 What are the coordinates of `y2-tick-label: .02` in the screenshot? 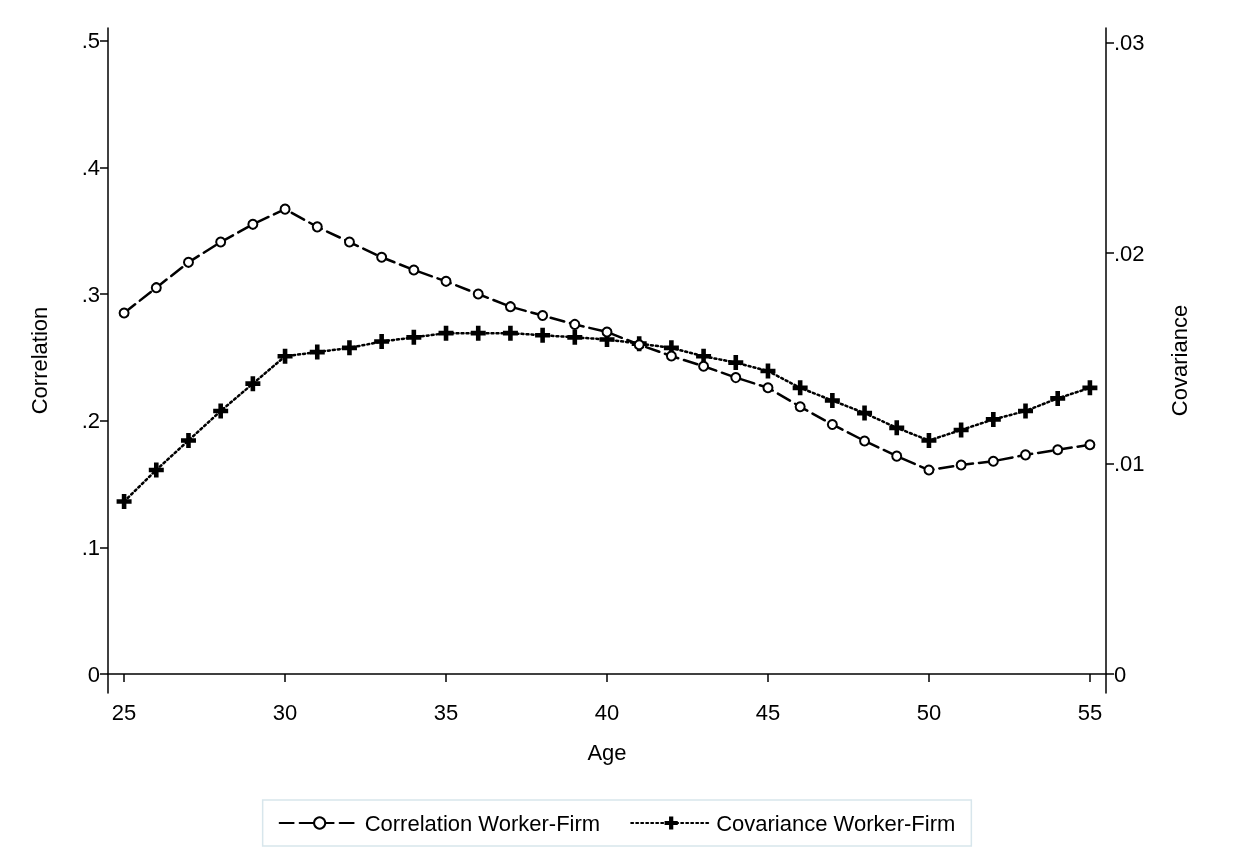 It's located at (1129, 253).